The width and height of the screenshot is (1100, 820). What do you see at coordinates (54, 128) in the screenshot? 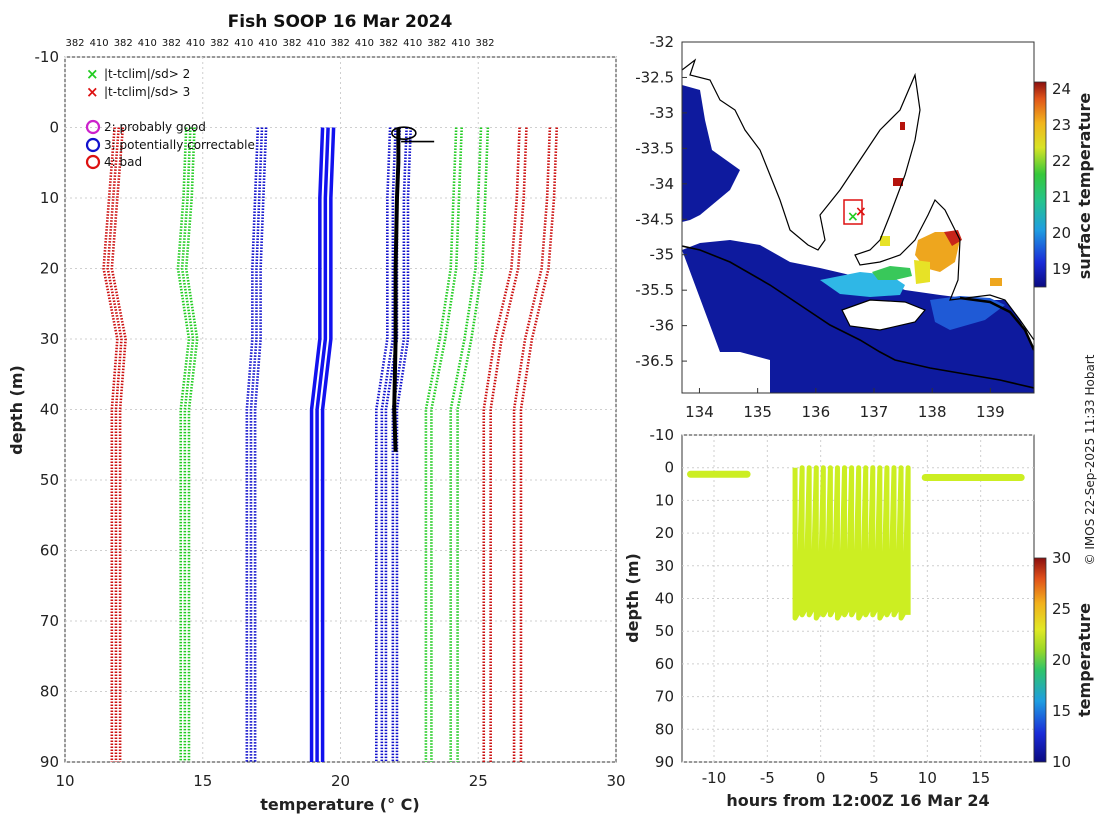
I see `profile-y-tick-label: 0` at bounding box center [54, 128].